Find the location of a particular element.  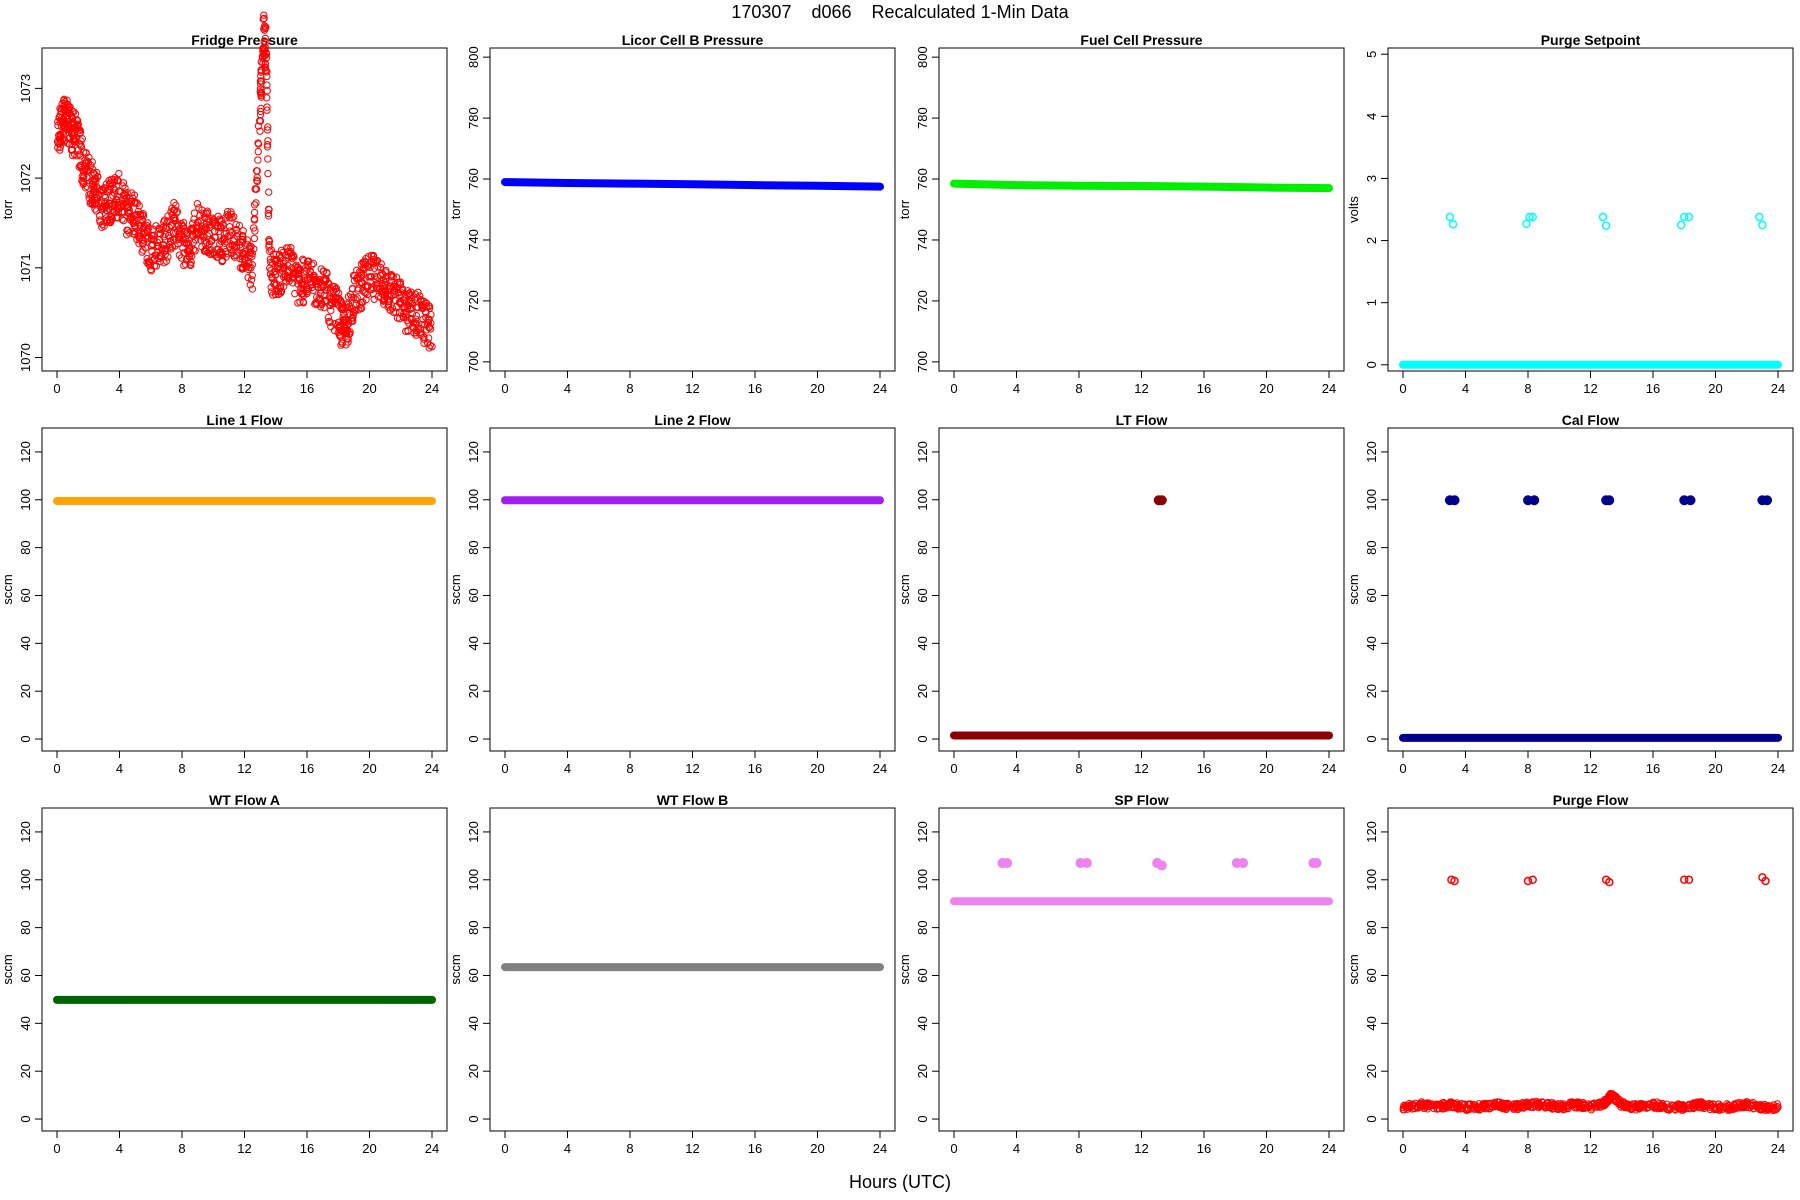

panel-wt-flow-a: WT Flow A 0 4 8 12 16 20 24 0 20 40 60 80 100 120 sccm is located at coordinates (224, 974).